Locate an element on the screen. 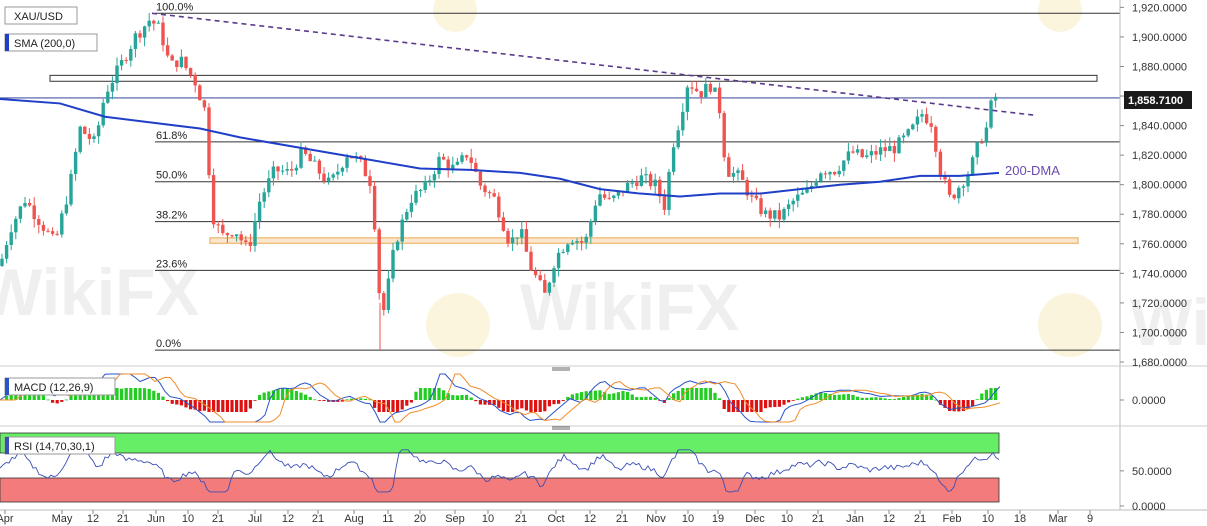 This screenshot has height=526, width=1207. x-tick-label: 12 is located at coordinates (889, 519).